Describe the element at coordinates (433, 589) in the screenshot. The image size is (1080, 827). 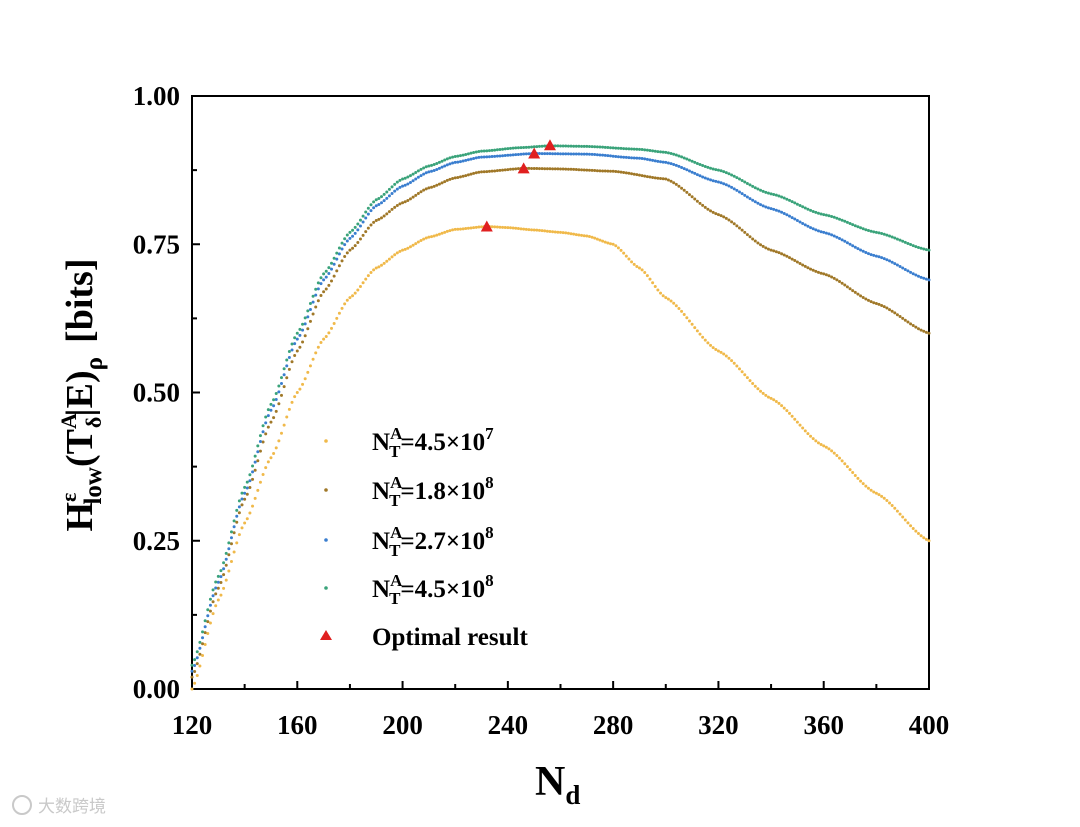
I see `legend-label-4: NA T=4.5×108` at that location.